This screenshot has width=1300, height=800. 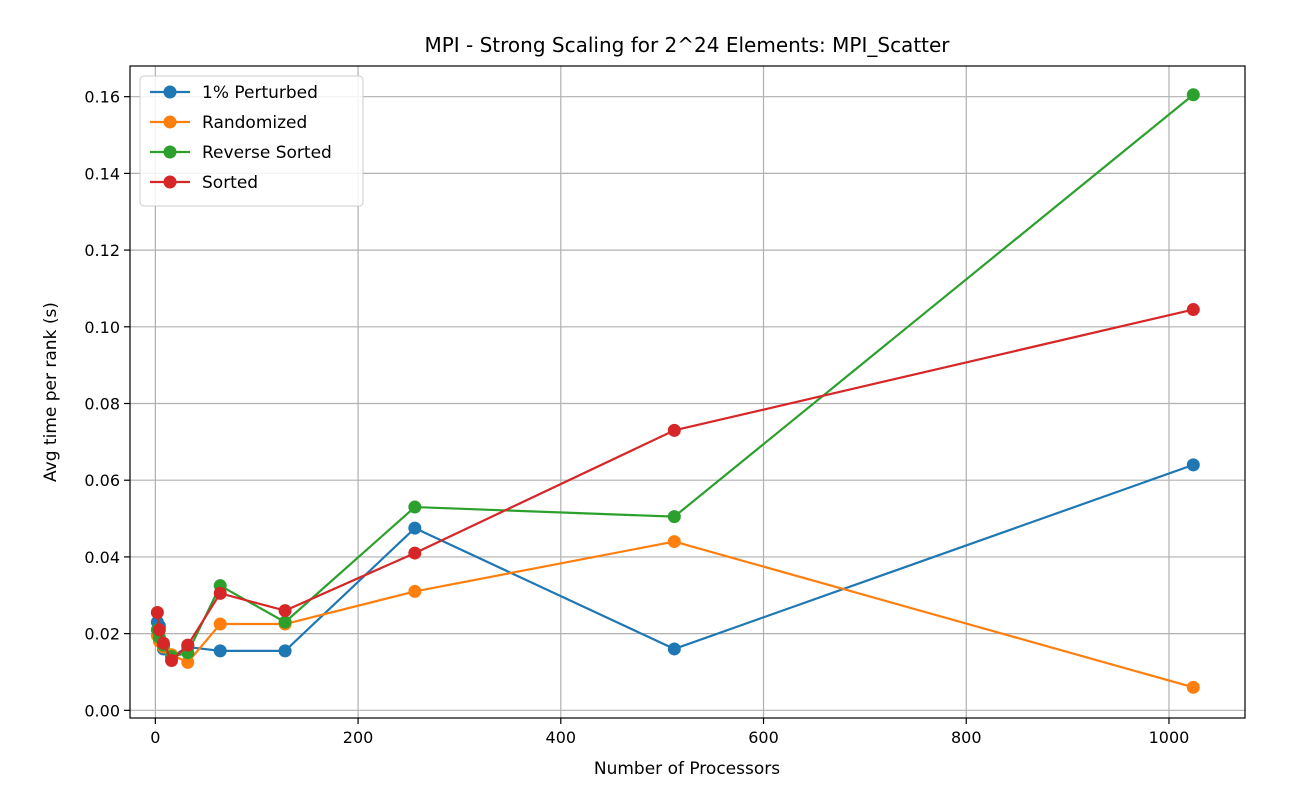 I want to click on legend-entry: Randomized, so click(x=228, y=123).